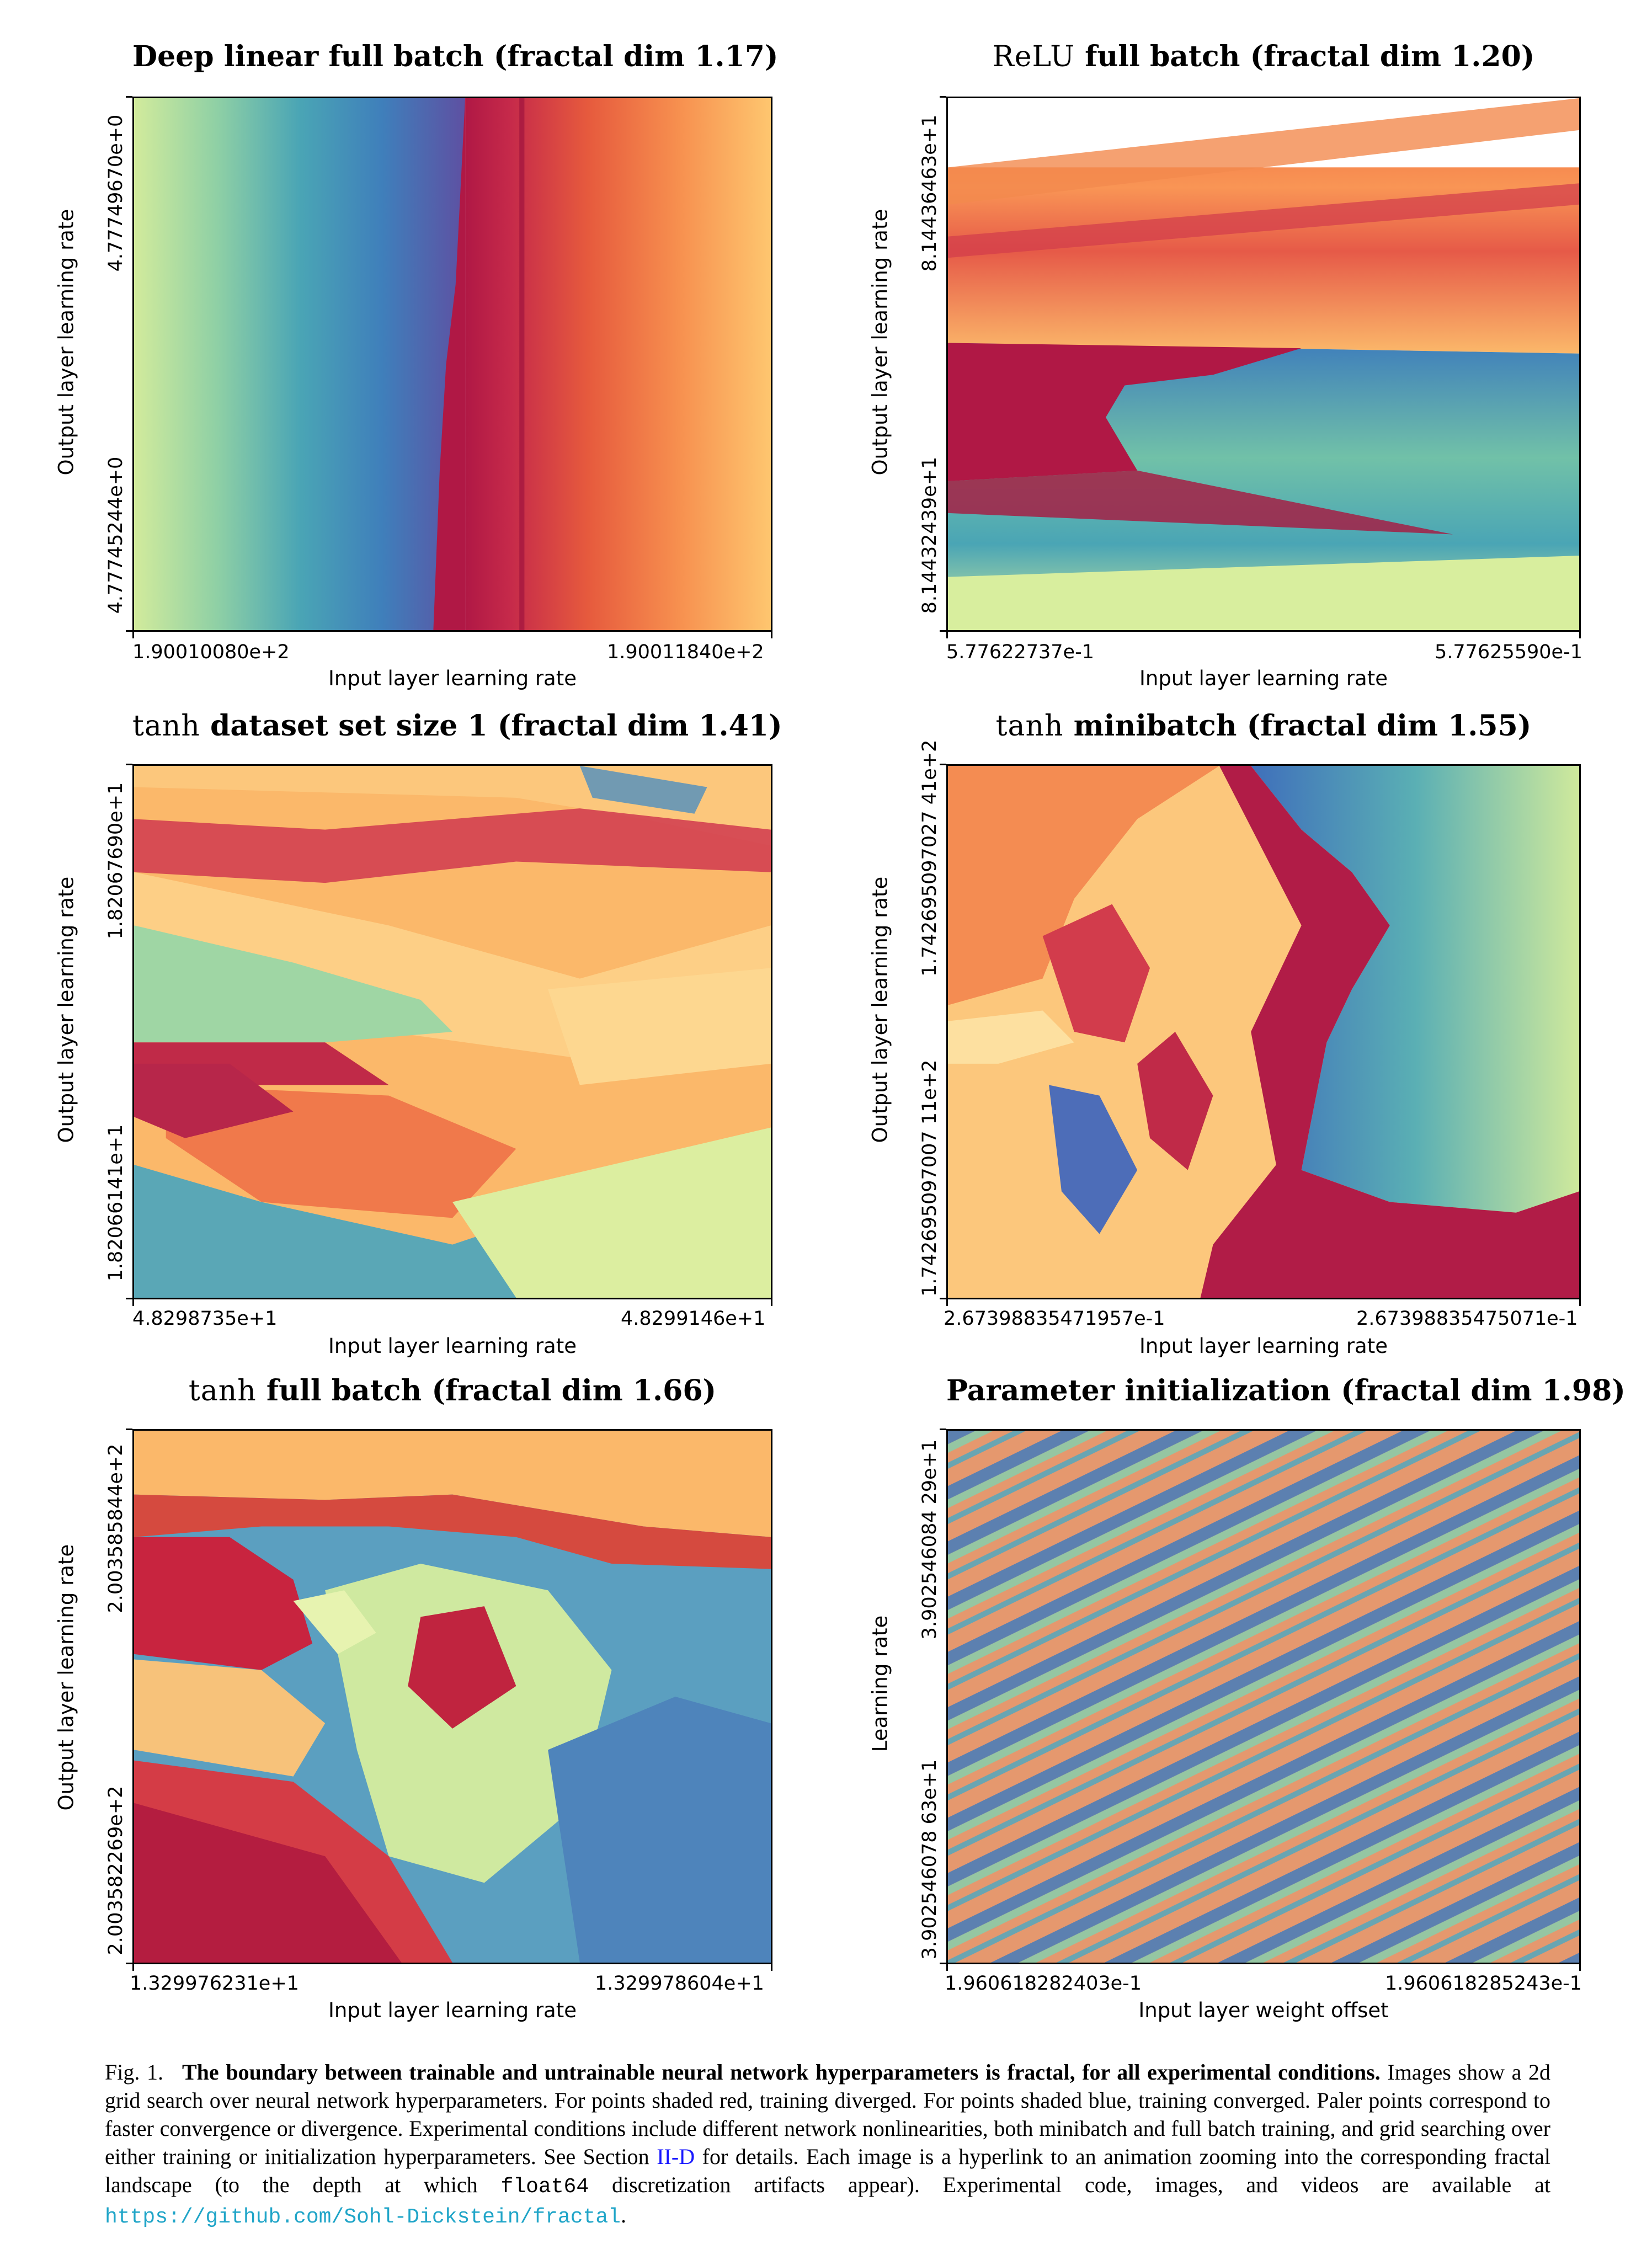 The height and width of the screenshot is (2260, 1652). I want to click on y-tick-bottom: 8.14432439e+1, so click(930, 535).